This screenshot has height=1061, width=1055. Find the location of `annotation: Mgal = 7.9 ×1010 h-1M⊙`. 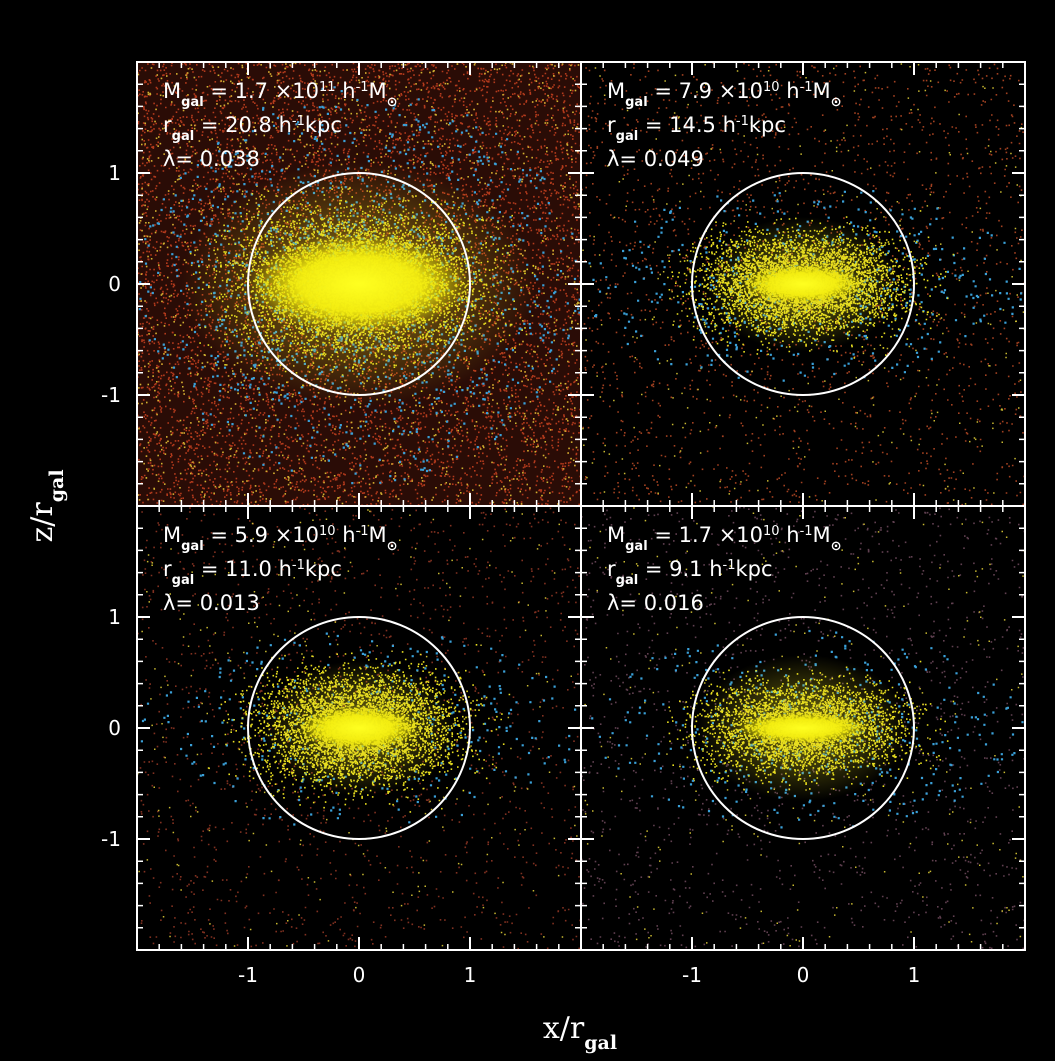

annotation: Mgal = 7.9 ×1010 h-1M⊙ is located at coordinates (724, 94).